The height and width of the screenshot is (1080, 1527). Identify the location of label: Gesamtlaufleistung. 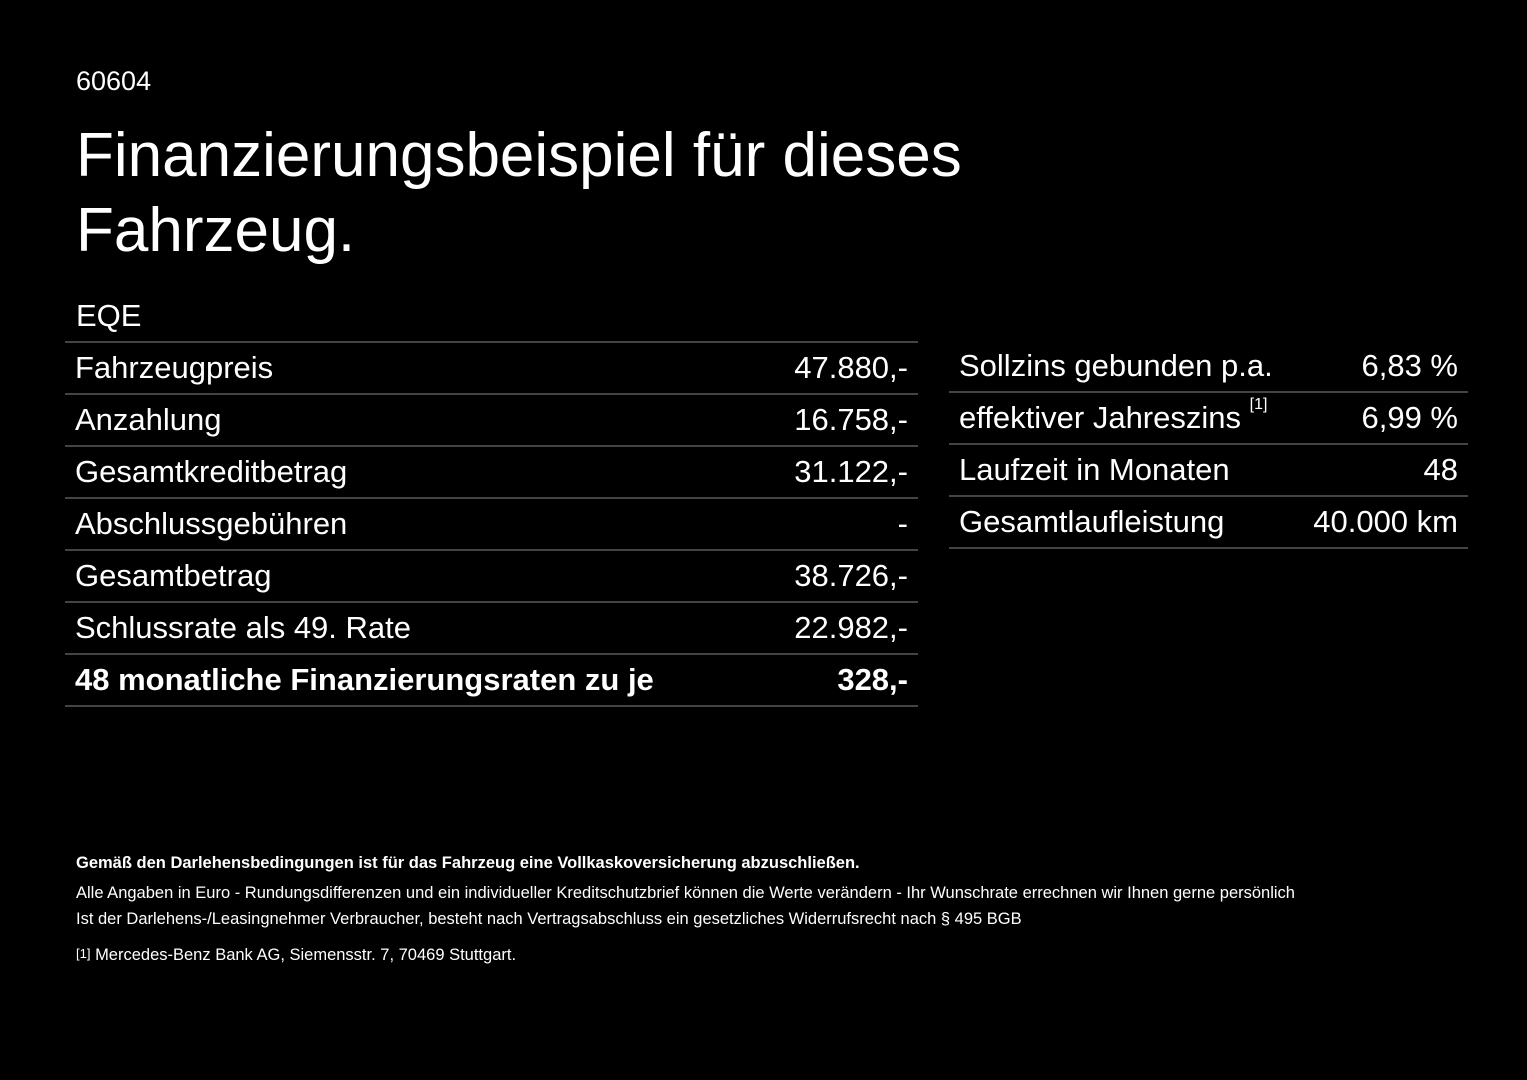
(1123, 522).